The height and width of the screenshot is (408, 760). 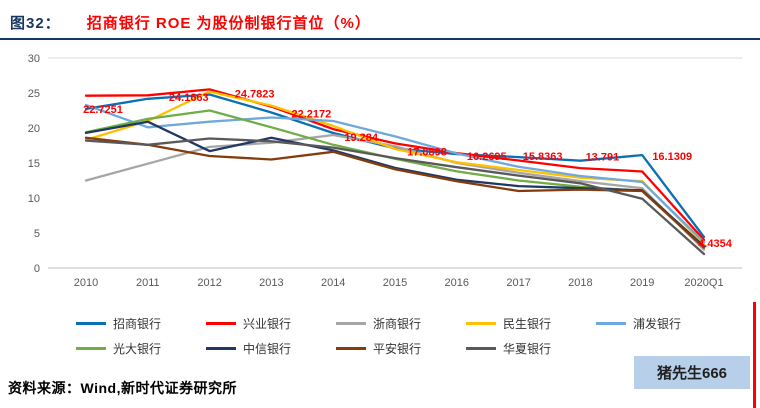 What do you see at coordinates (380, 19) in the screenshot?
I see `figure-title: 图32： 招商银行 ROE 为股份制银行首位（%）` at bounding box center [380, 19].